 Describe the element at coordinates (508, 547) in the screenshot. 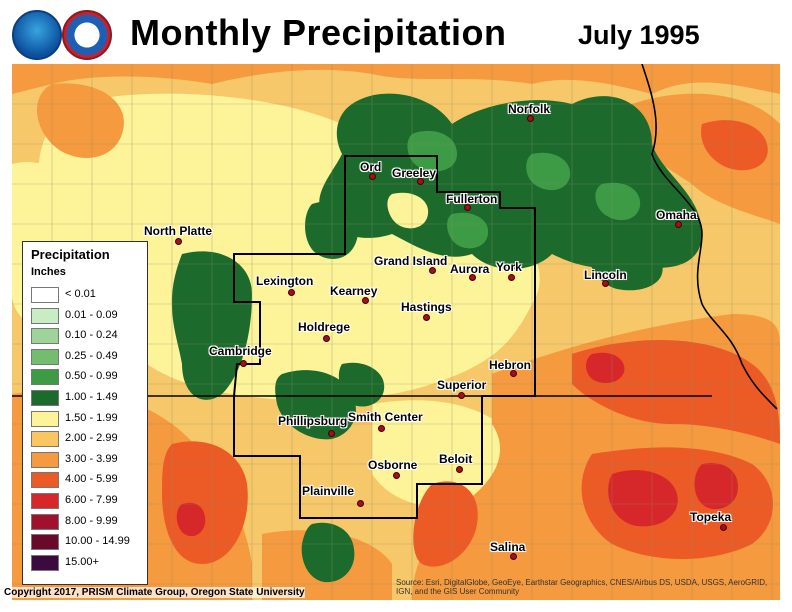

I see `city-label: Salina` at that location.